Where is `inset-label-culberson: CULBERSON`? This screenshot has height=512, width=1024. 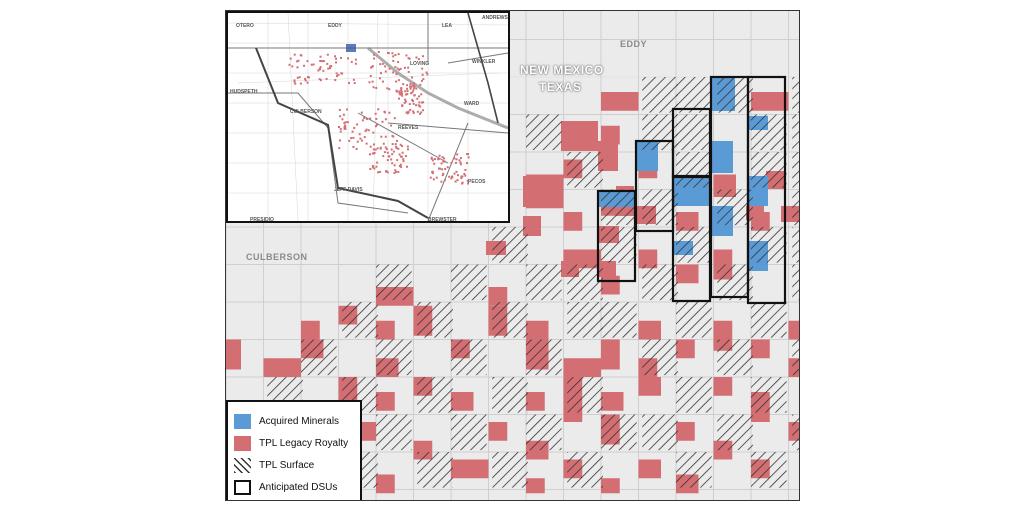 inset-label-culberson: CULBERSON is located at coordinates (306, 112).